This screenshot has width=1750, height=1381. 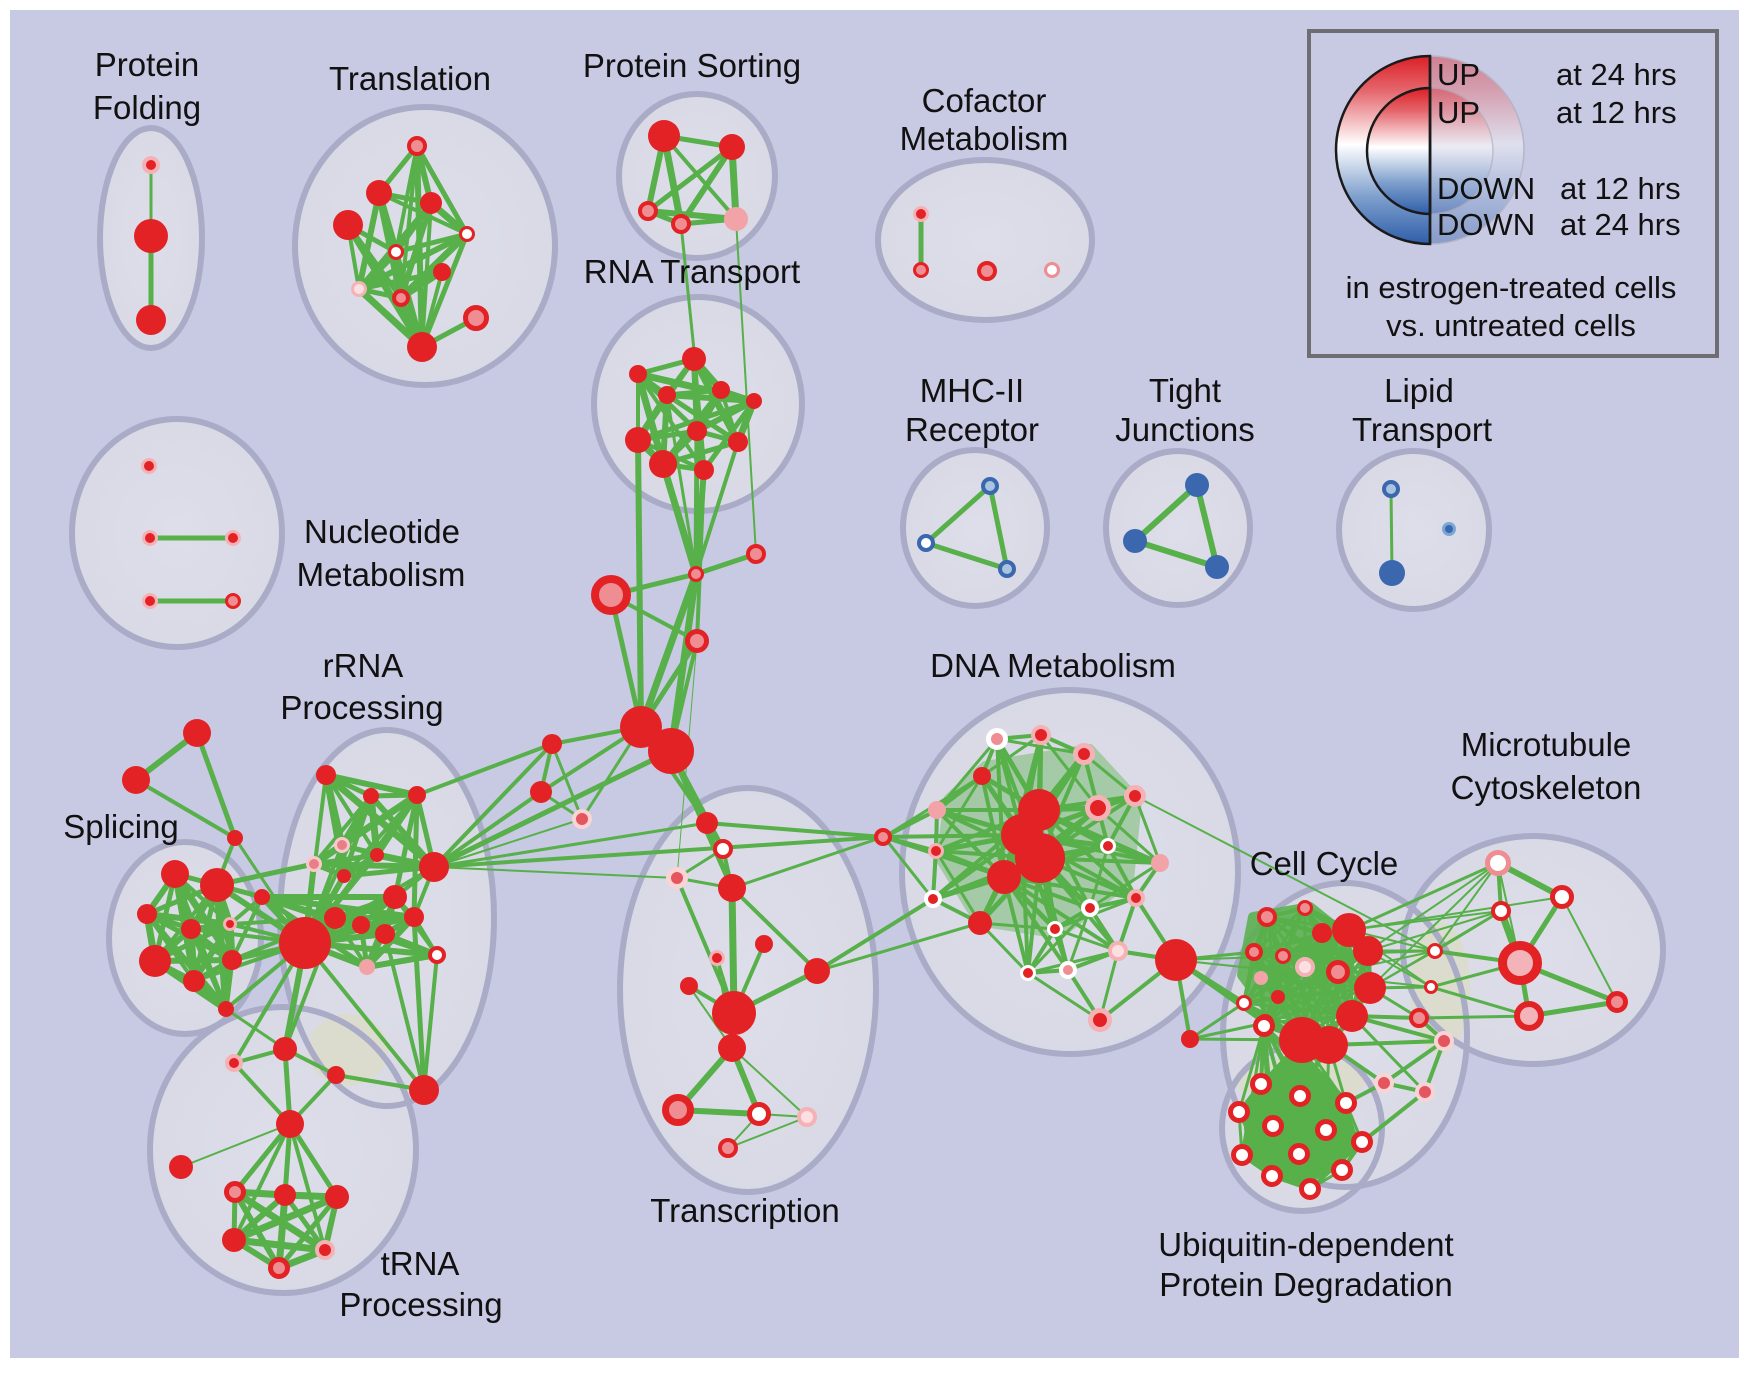 What do you see at coordinates (1305, 1244) in the screenshot?
I see `svg-text: Ubiquitin-dependent` at bounding box center [1305, 1244].